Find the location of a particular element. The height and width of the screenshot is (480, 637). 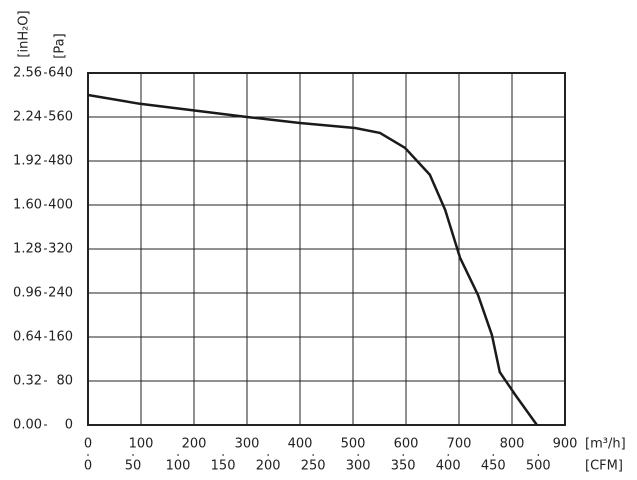

y2-axis-label: [inH₂O] is located at coordinates (24, 33).